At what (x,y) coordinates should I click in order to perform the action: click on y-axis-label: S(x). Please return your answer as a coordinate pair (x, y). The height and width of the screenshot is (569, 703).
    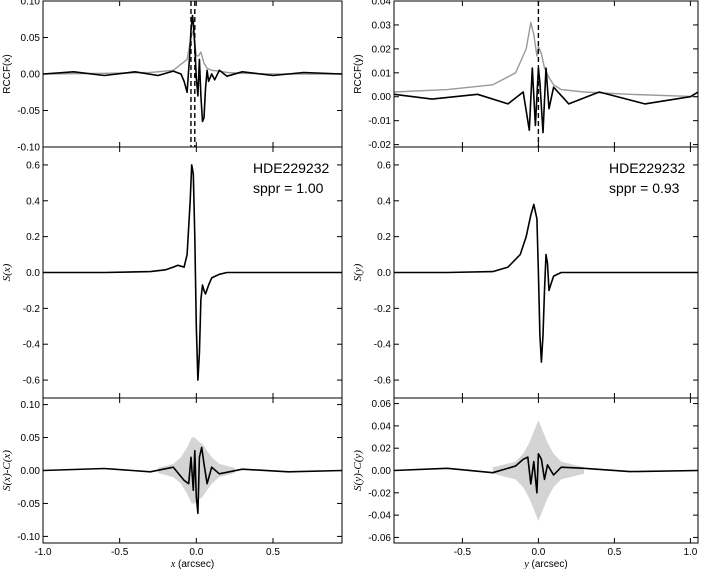
    Looking at the image, I should click on (7, 272).